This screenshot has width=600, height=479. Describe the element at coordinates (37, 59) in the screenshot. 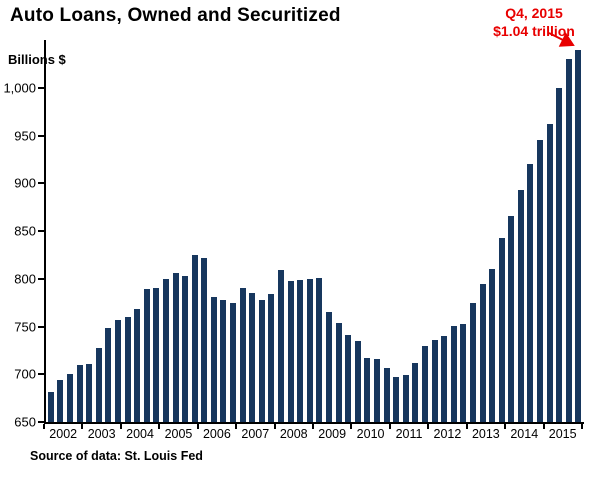

I see `y-axis-title: Billions $` at that location.